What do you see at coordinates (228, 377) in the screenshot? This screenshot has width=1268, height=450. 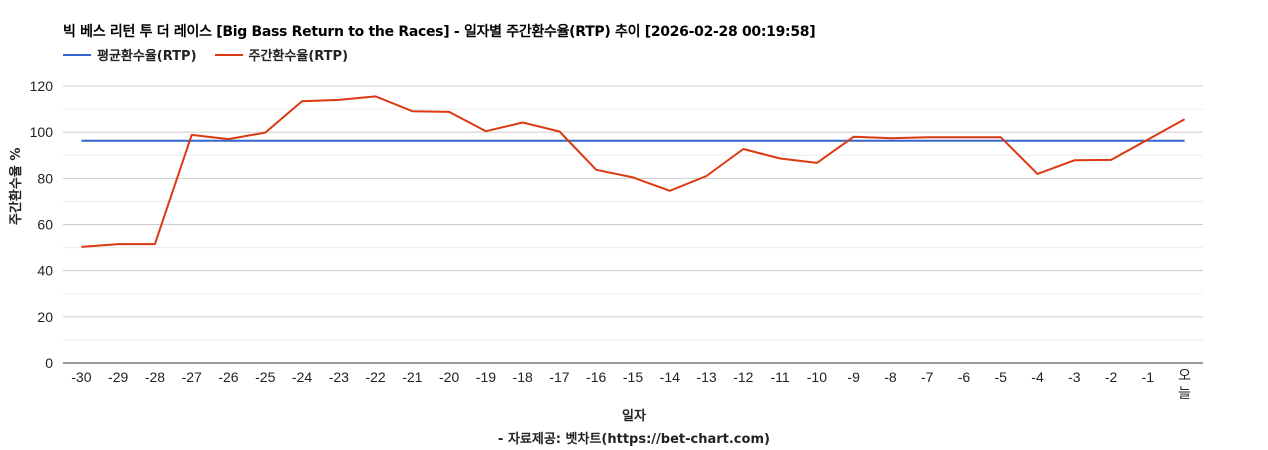 I see `x-tick-label: -26` at bounding box center [228, 377].